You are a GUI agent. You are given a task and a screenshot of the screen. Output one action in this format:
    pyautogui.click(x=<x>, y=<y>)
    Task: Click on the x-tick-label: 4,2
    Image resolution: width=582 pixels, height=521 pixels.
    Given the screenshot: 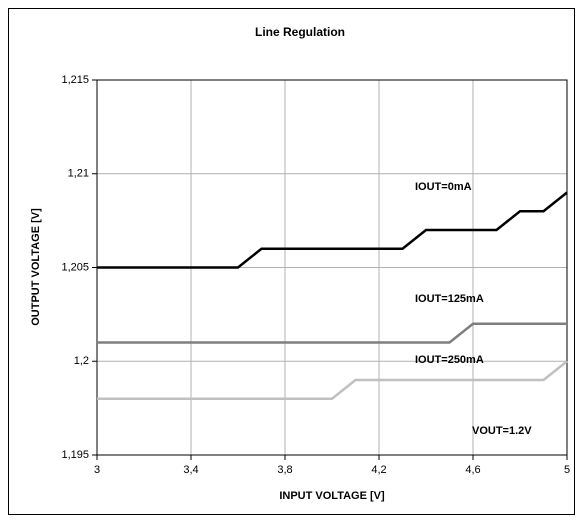 What is the action you would take?
    pyautogui.click(x=378, y=470)
    